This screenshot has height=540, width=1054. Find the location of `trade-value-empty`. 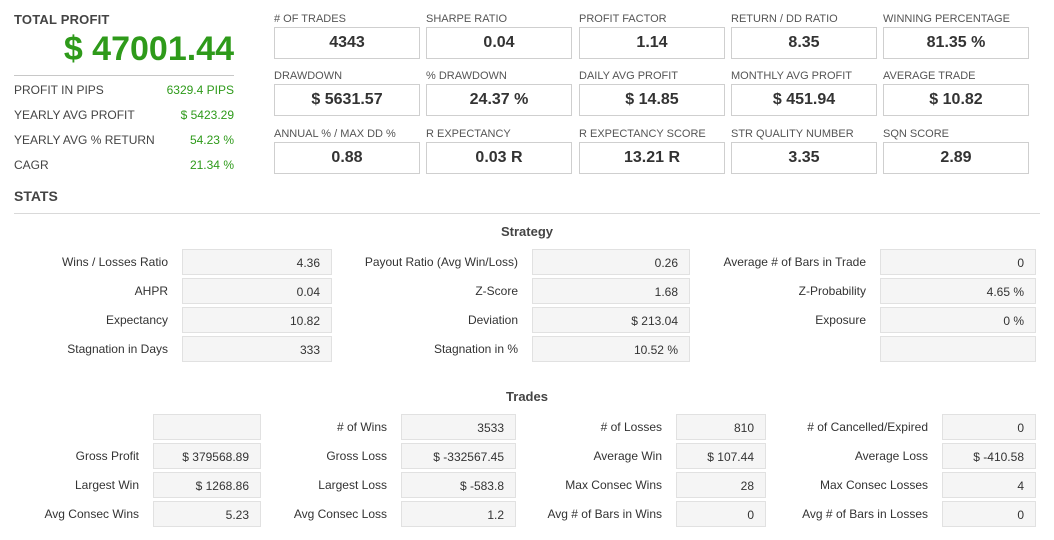

trade-value-empty is located at coordinates (207, 427).